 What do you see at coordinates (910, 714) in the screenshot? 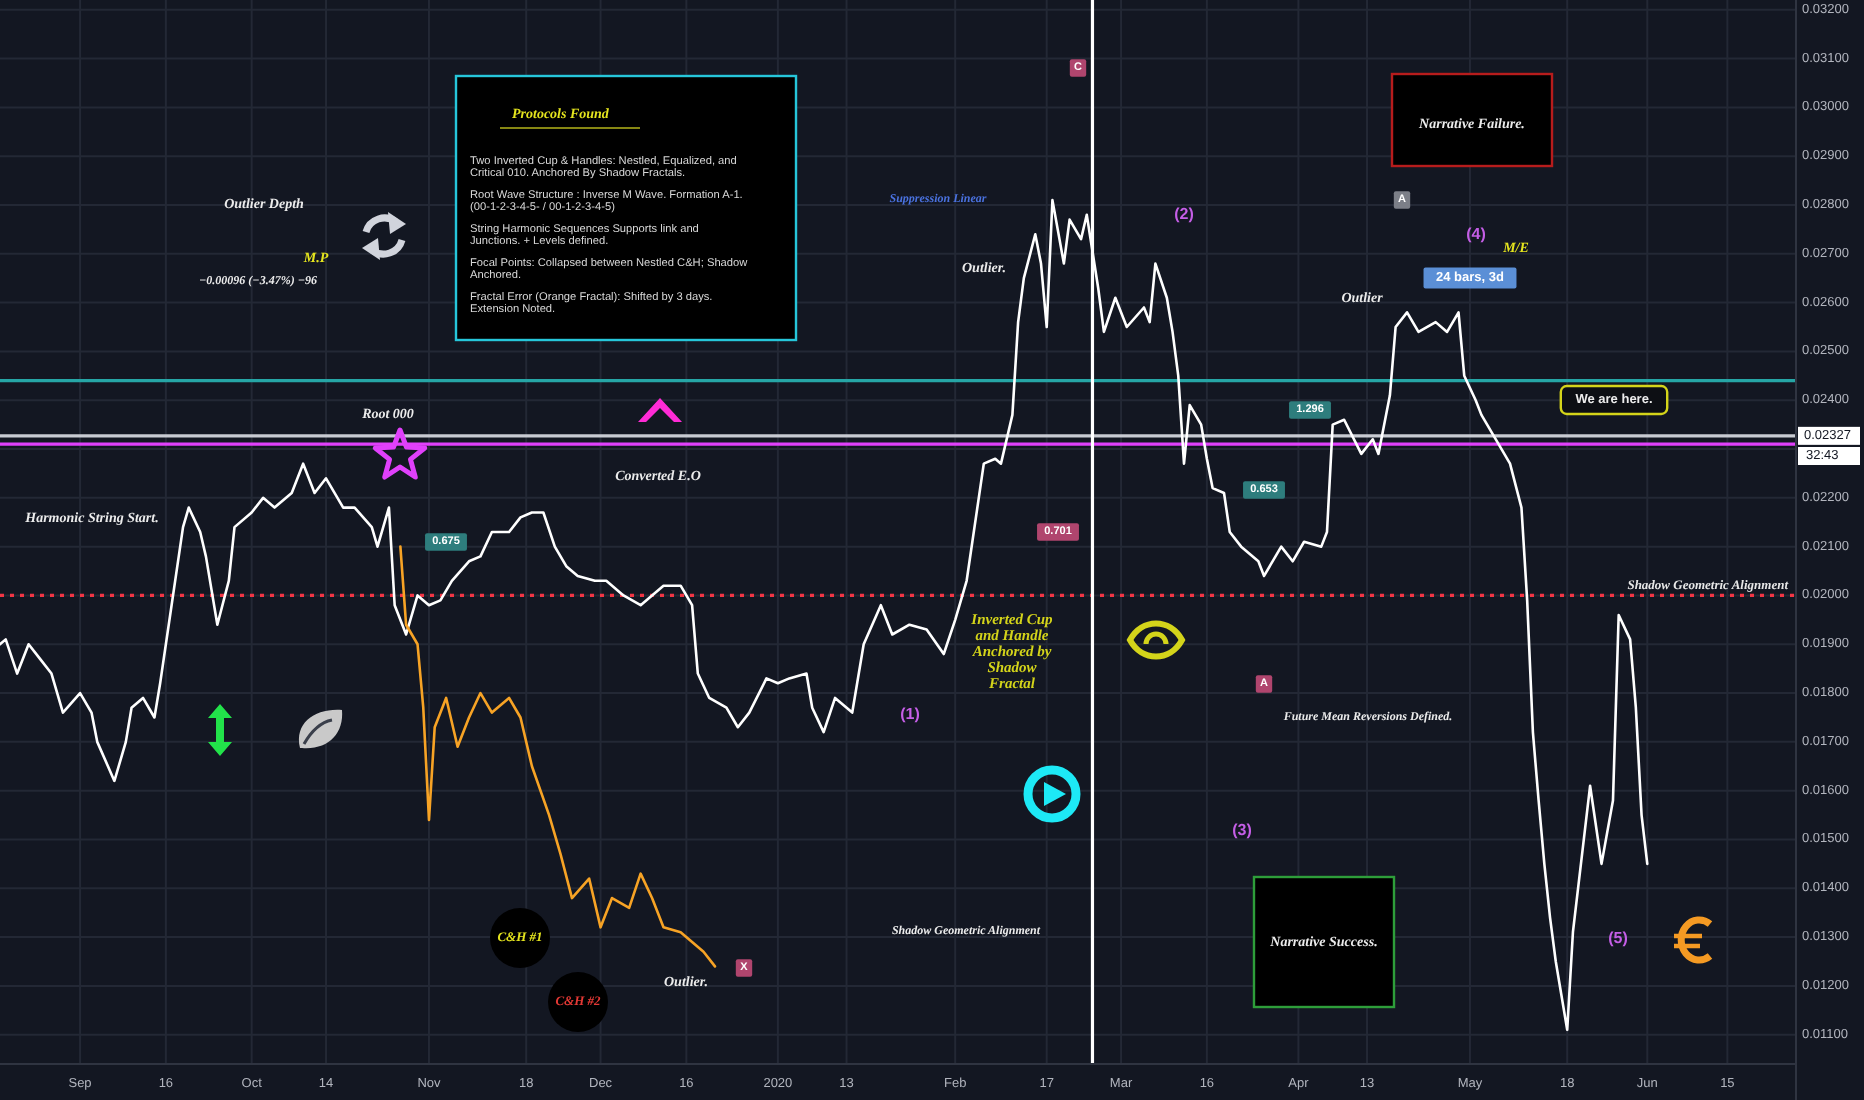
I see `annotation: (1)` at bounding box center [910, 714].